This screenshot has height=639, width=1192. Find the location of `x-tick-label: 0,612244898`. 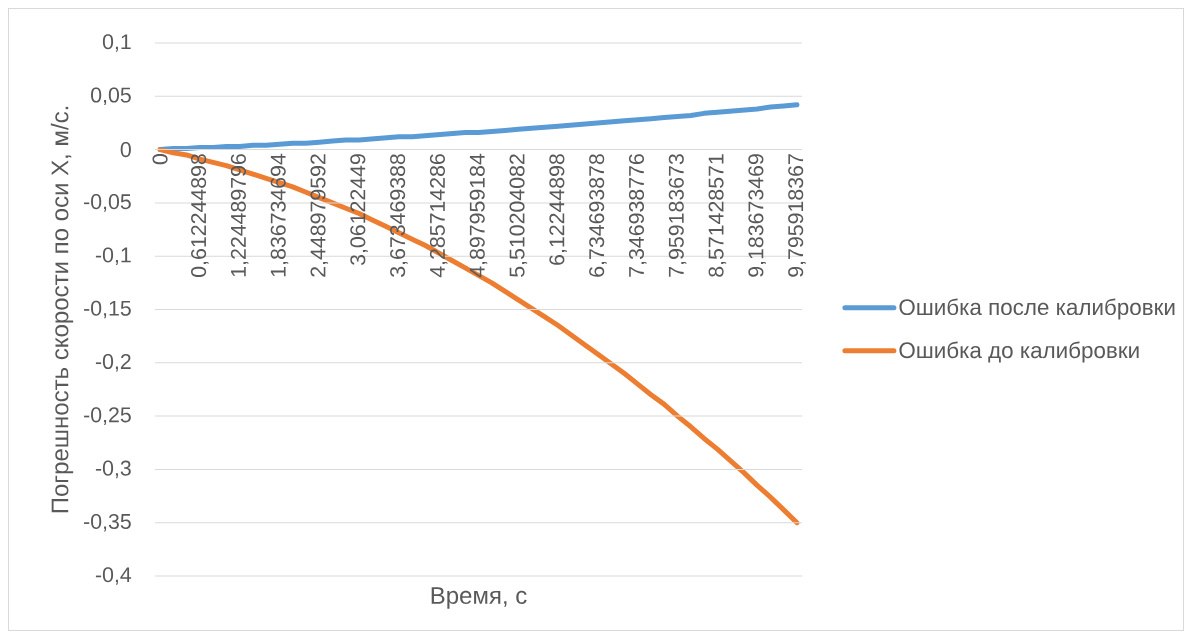

x-tick-label: 0,612244898 is located at coordinates (200, 215).